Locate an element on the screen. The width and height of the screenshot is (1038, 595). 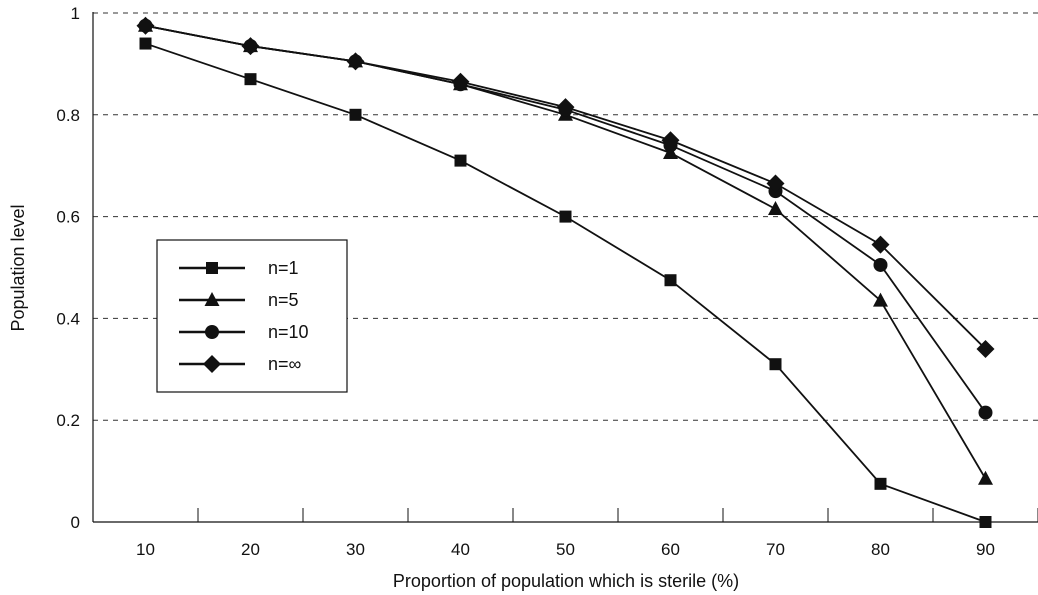
legend-marker-square is located at coordinates (212, 268).